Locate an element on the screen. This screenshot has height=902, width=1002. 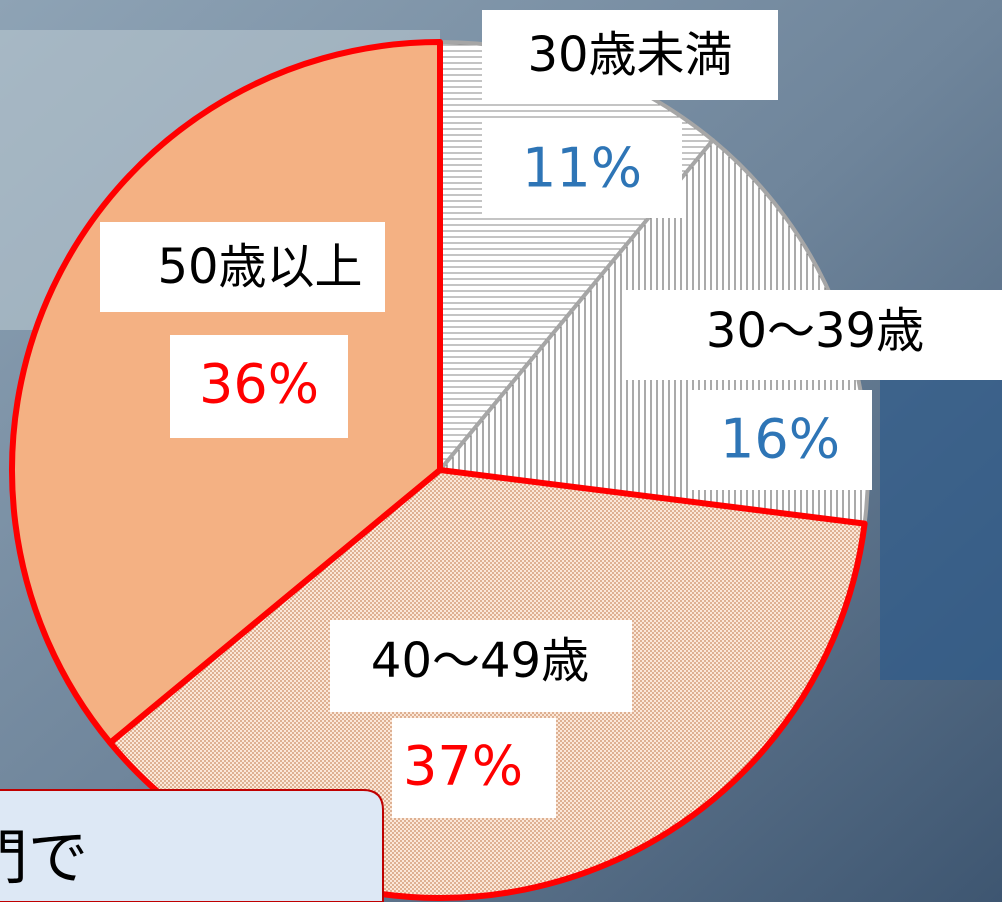
category-label: 30歳未満 is located at coordinates (629, 55).